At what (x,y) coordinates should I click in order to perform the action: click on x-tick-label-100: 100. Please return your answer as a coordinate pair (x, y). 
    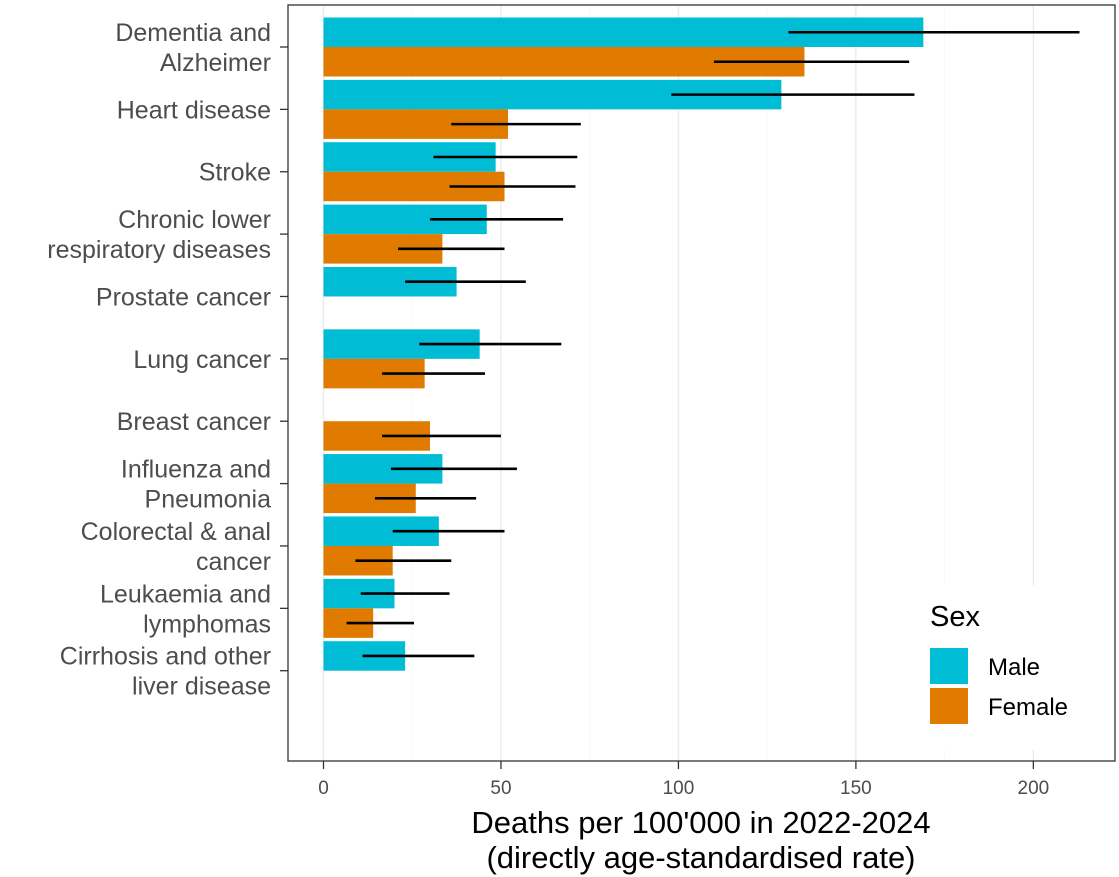
    Looking at the image, I should click on (679, 788).